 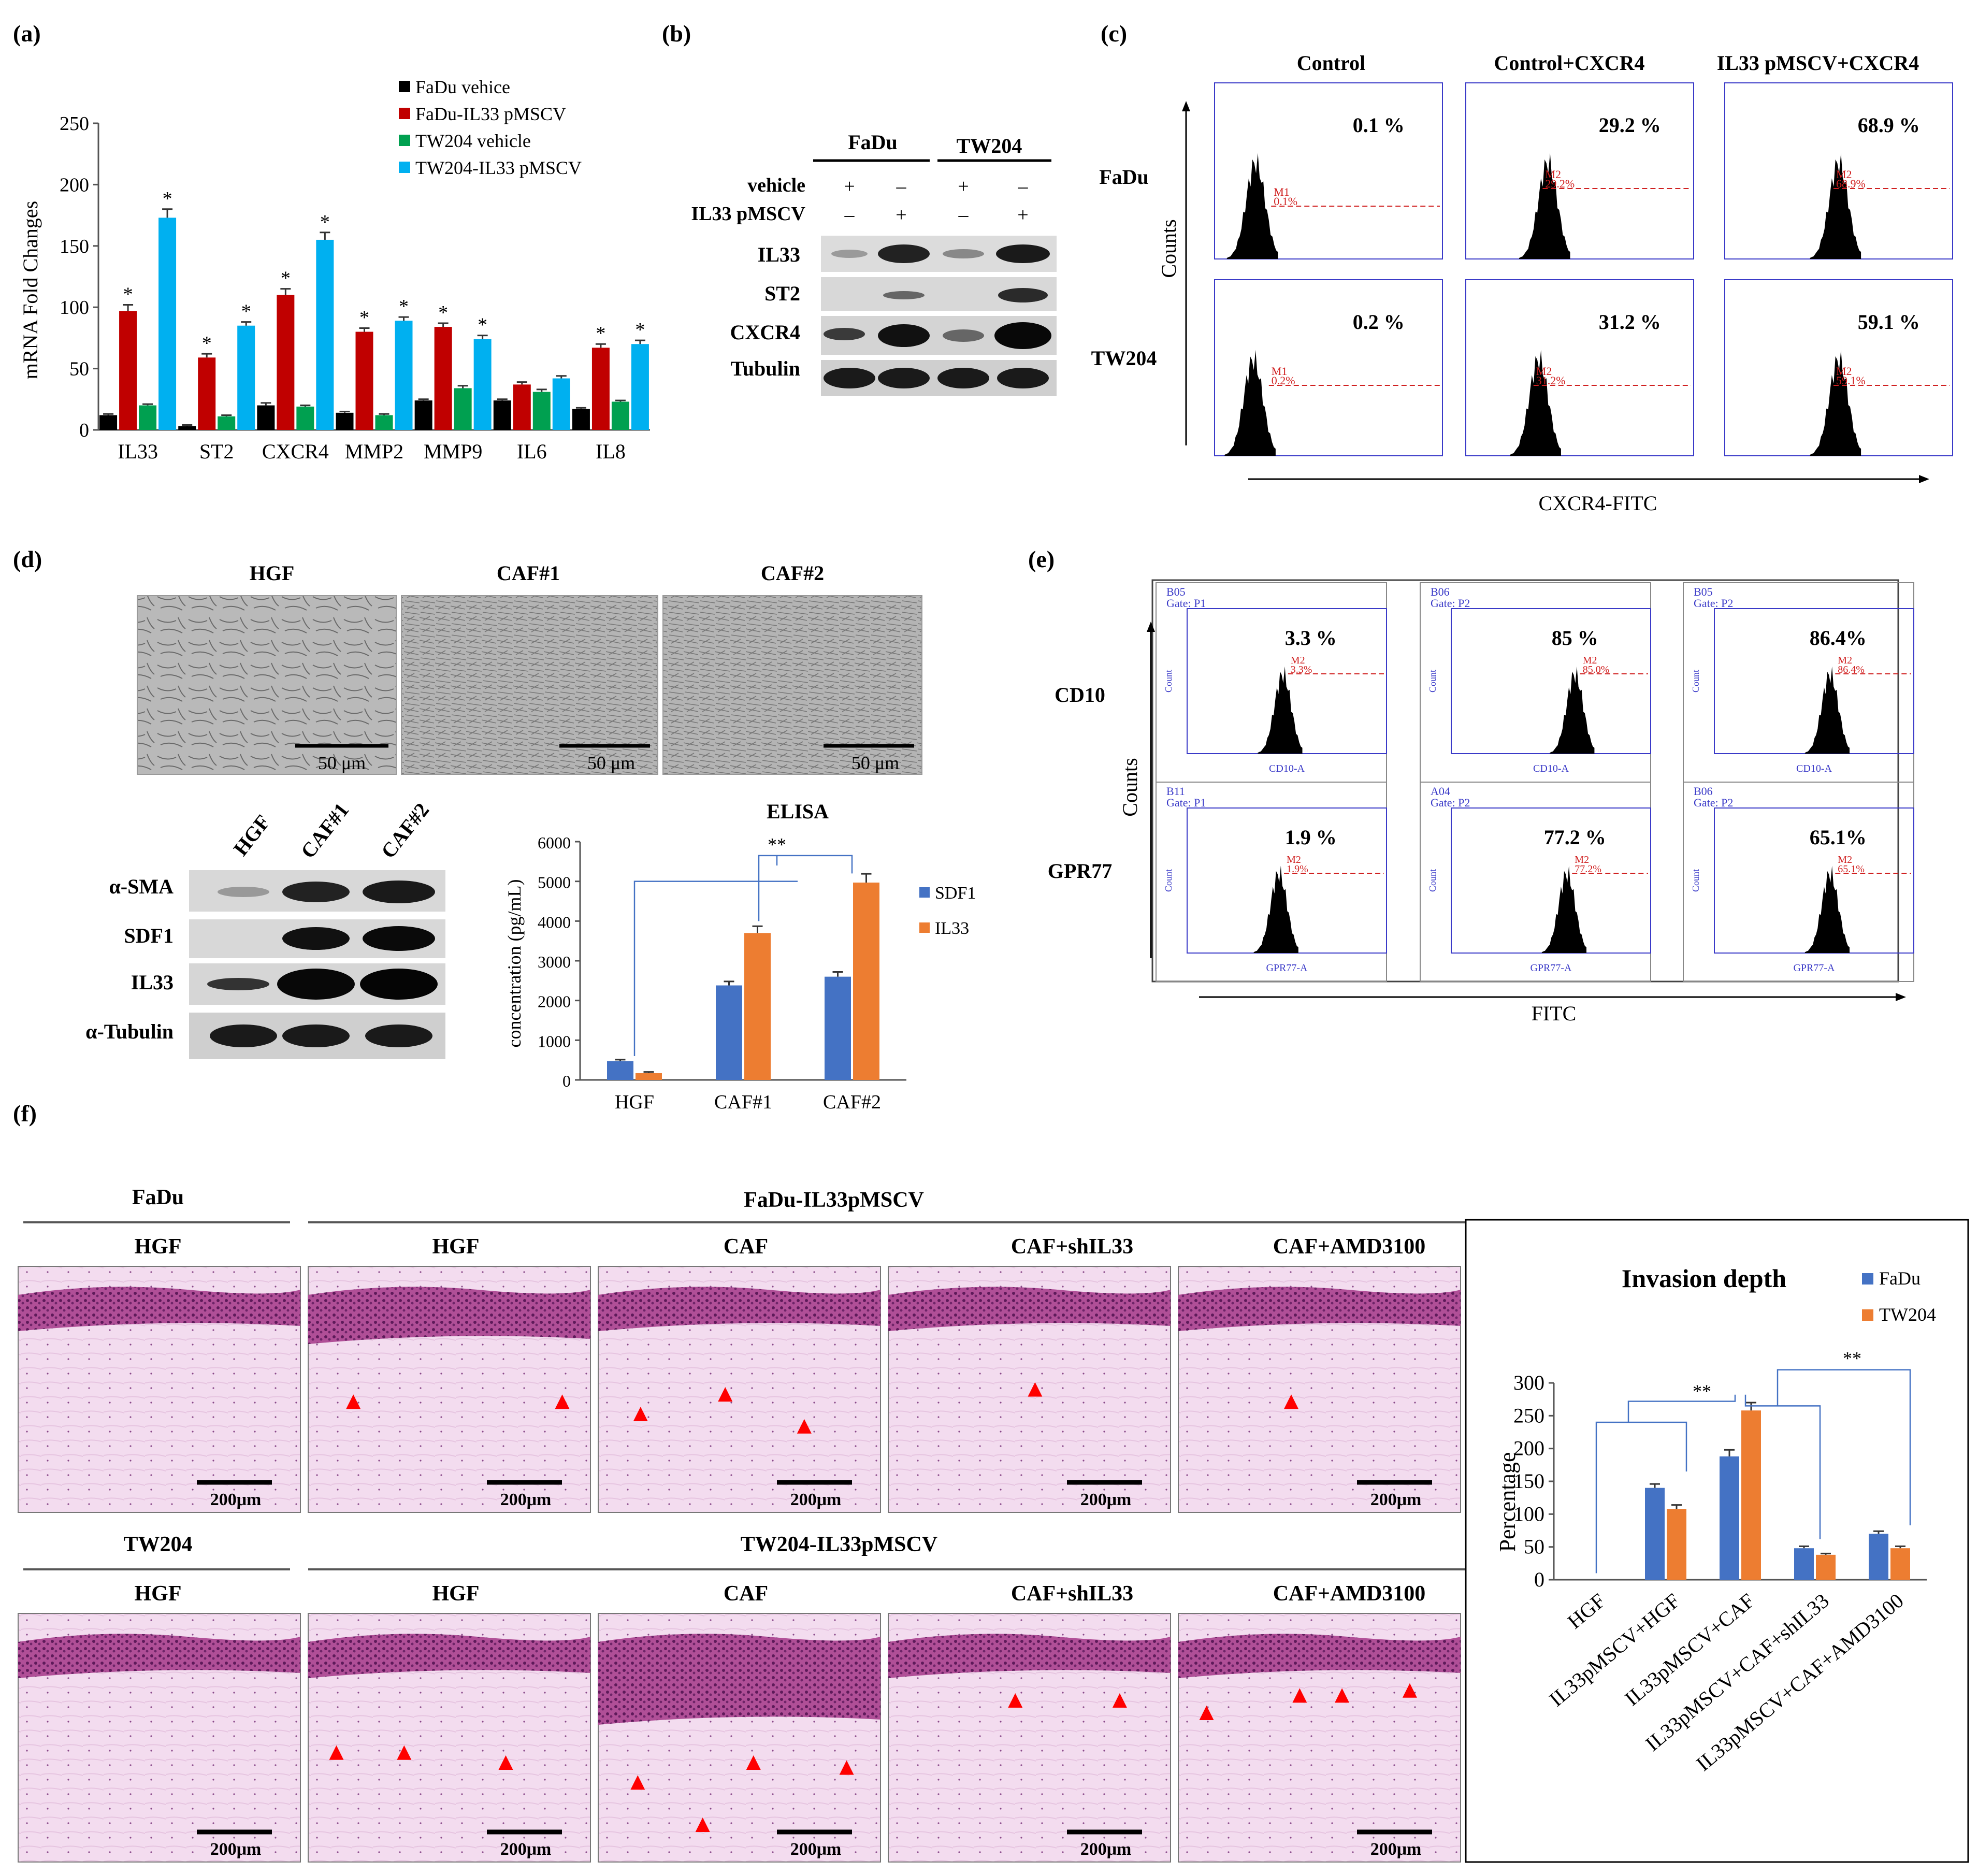 What do you see at coordinates (1554, 1013) in the screenshot?
I see `panel-e-xlabel: FITC` at bounding box center [1554, 1013].